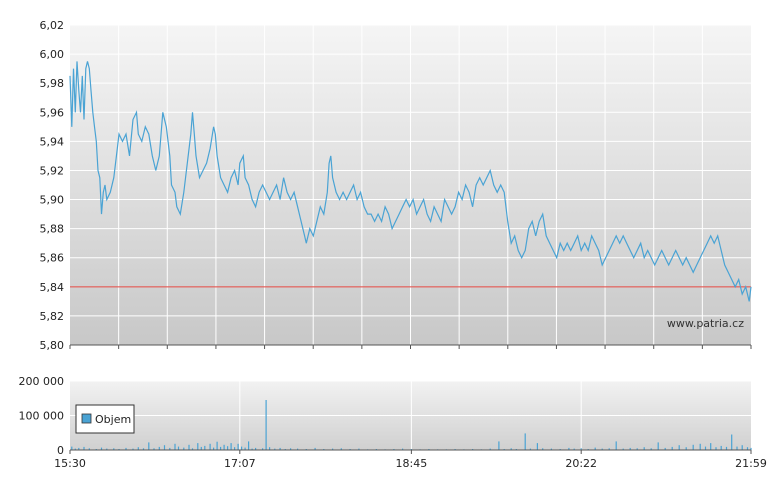  I want to click on legend-swatch, so click(86, 418).